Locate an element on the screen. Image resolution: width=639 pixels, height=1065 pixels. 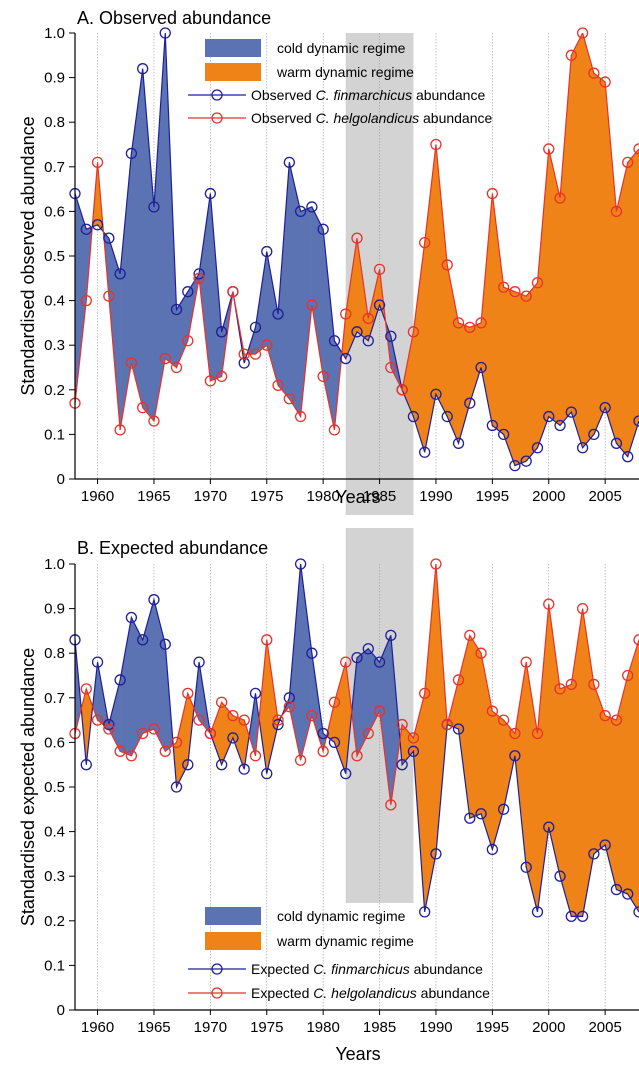
x-tick-label: 1980 is located at coordinates (322, 496).